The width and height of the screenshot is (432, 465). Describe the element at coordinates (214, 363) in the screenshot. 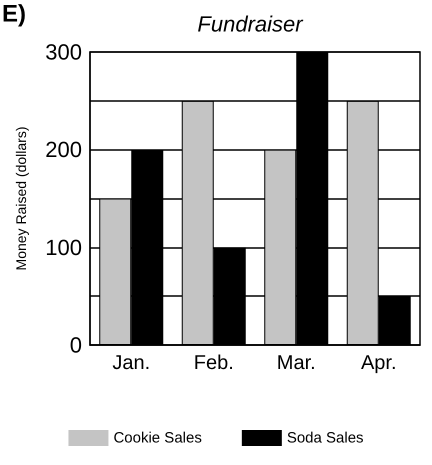

I see `x-tick-label: Feb.` at that location.